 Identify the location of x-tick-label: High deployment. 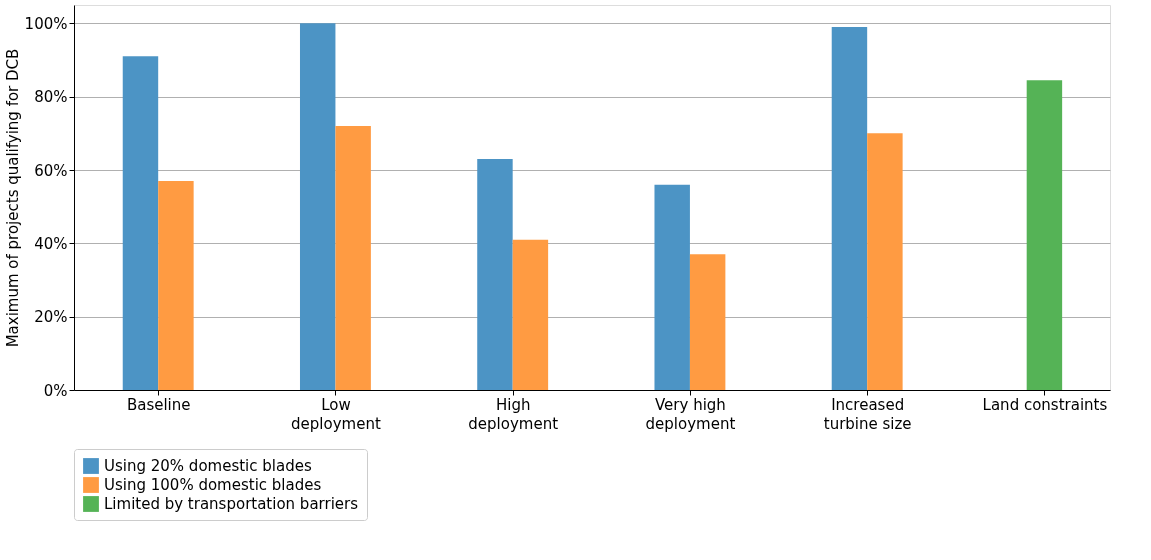
(513, 414).